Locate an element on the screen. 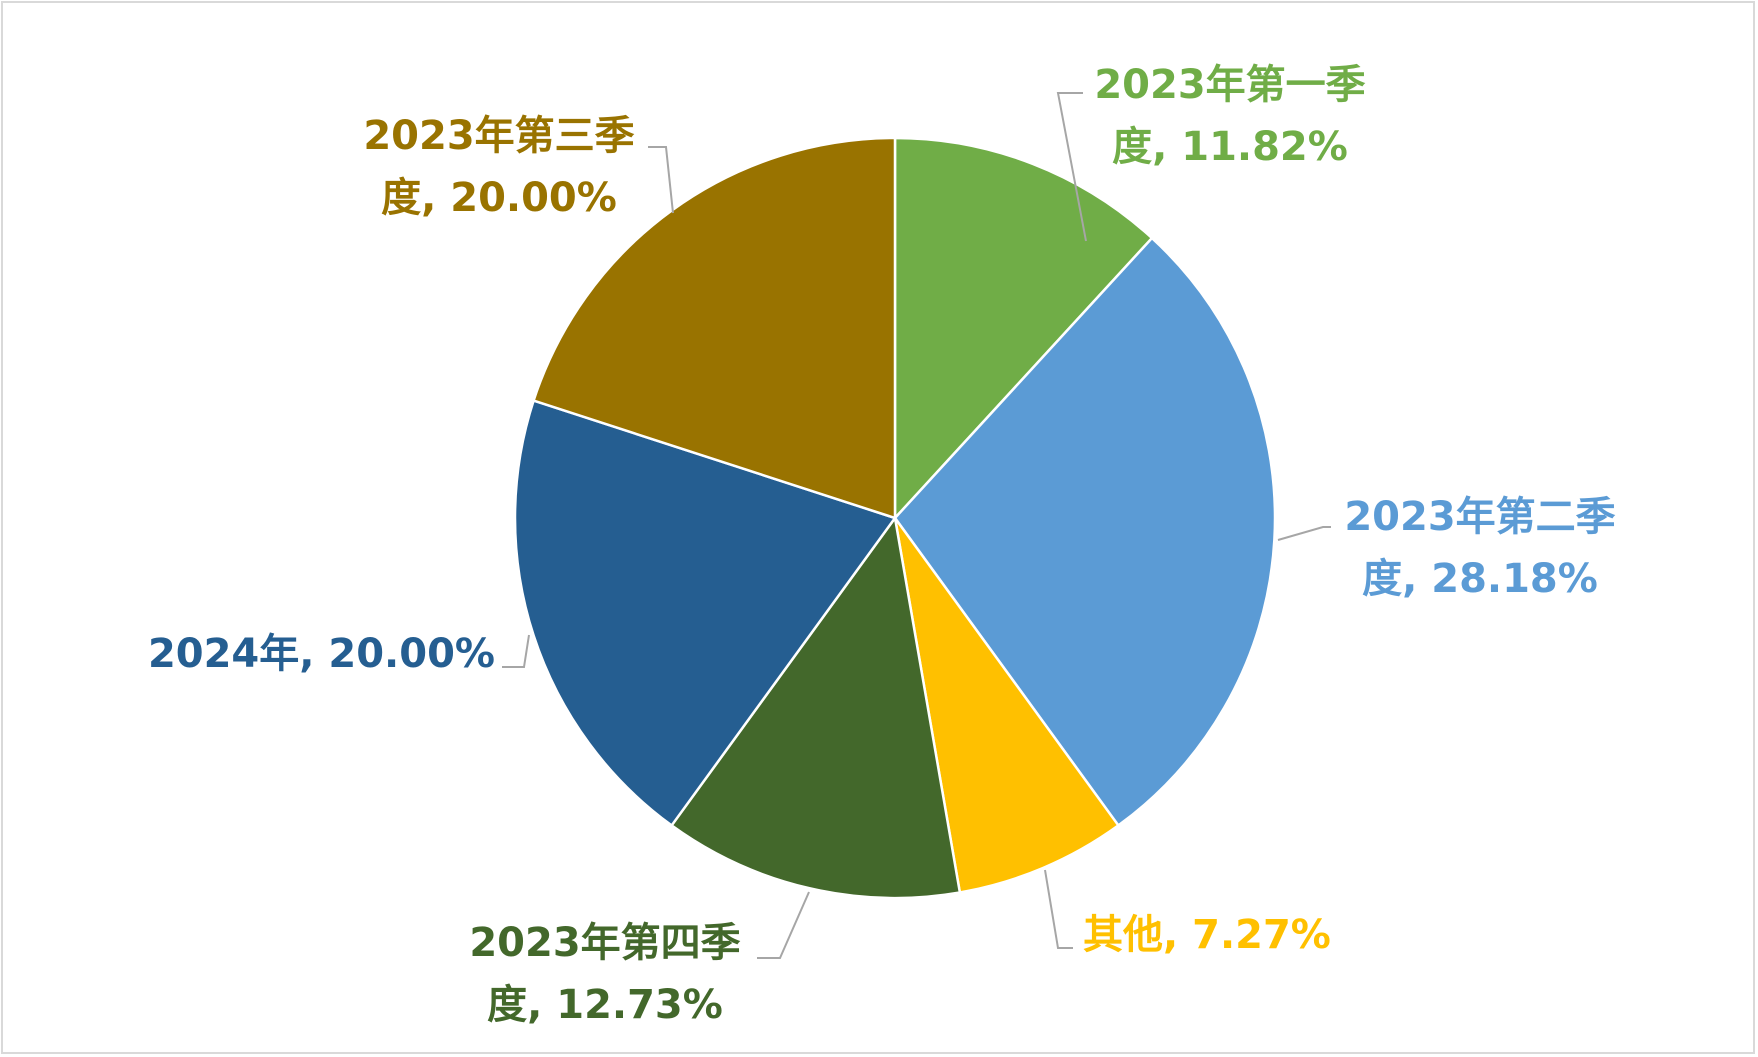 This screenshot has height=1057, width=1758. data-label-2-line-1: 2023年第二季 is located at coordinates (1479, 517).